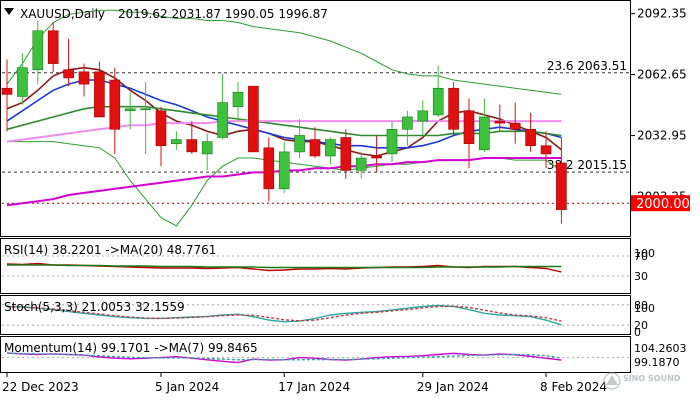 This screenshot has height=400, width=700. Describe the element at coordinates (662, 75) in the screenshot. I see `price-tick-label: 2062.65` at that location.